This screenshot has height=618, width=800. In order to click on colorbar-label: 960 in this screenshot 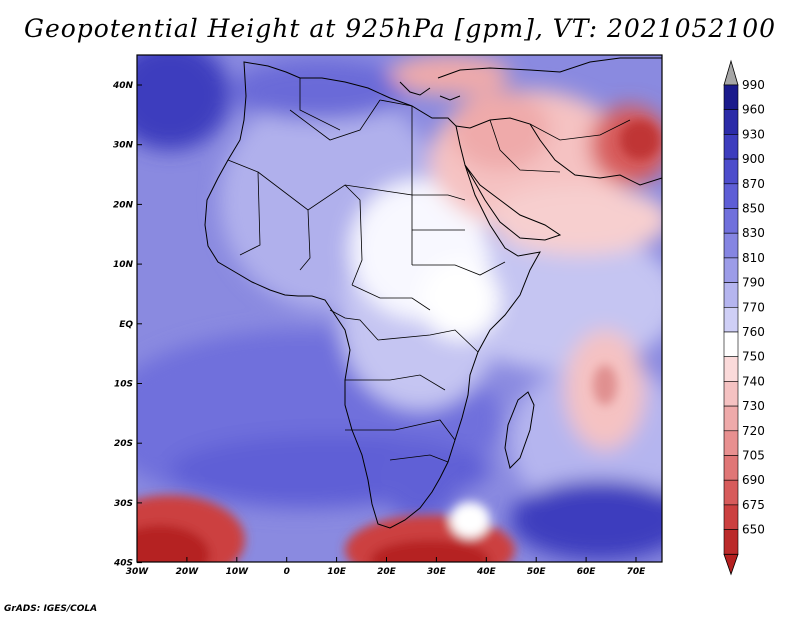, I will do `click(753, 110)`.